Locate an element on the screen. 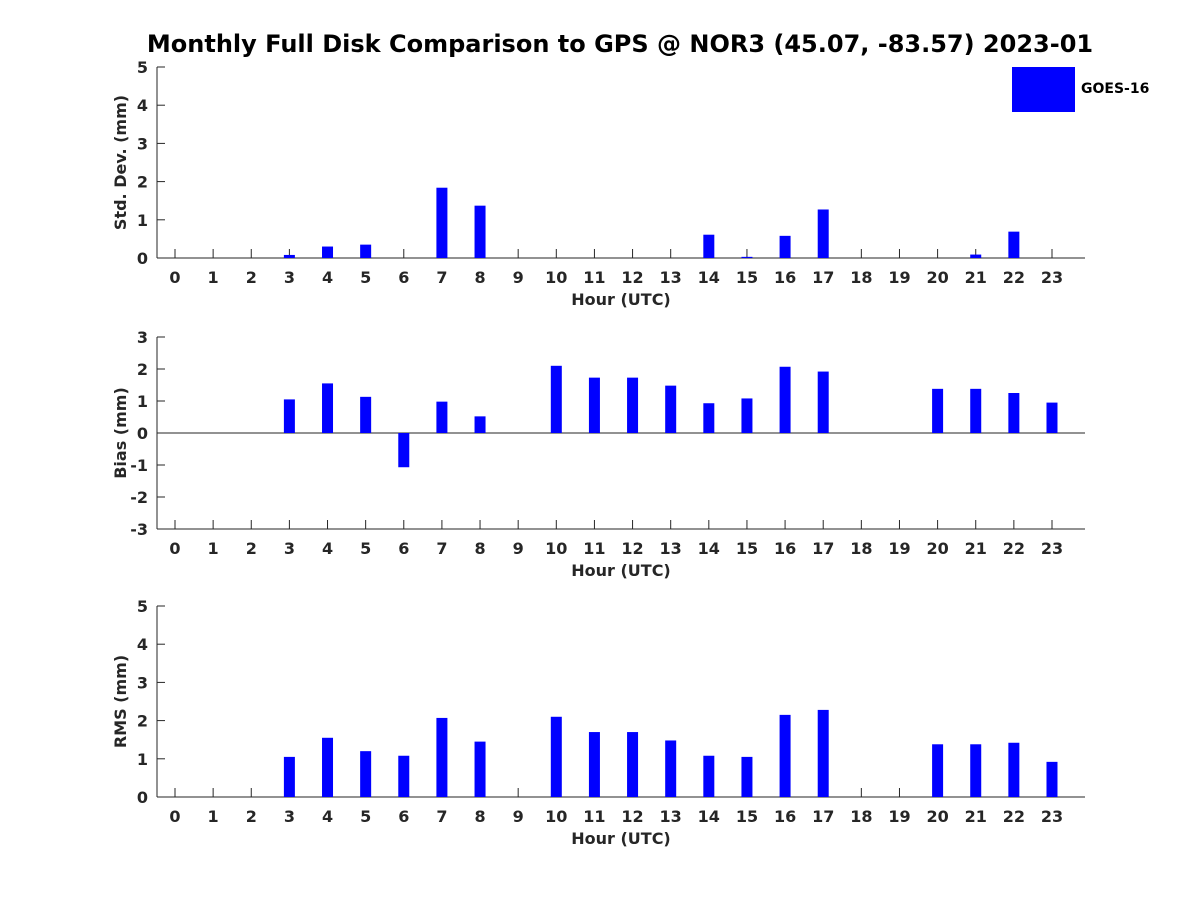 The width and height of the screenshot is (1200, 904). legend-swatch is located at coordinates (1043, 89).